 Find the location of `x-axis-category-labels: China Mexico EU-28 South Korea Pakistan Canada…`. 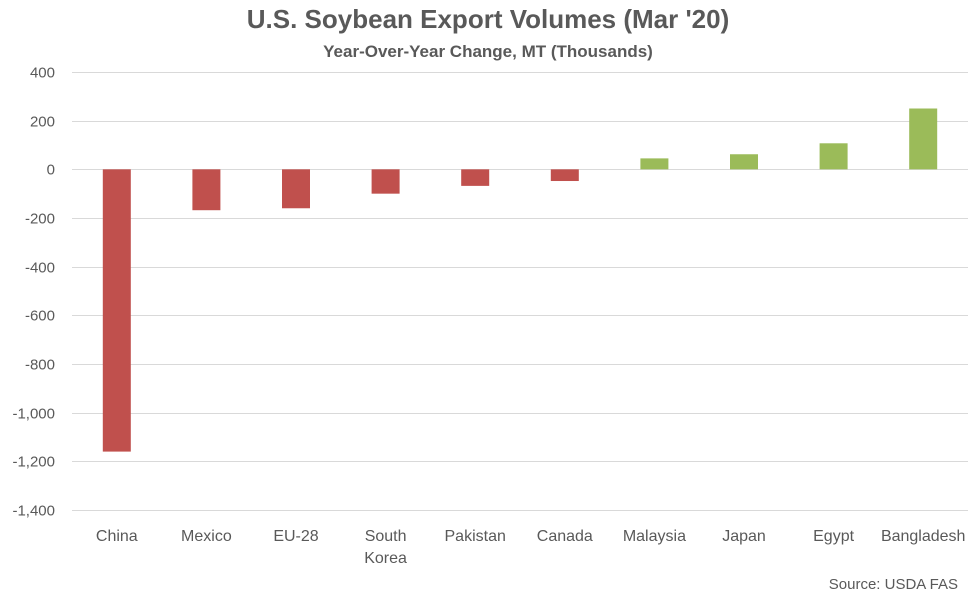

x-axis-category-labels: China Mexico EU-28 South Korea Pakistan Canada… is located at coordinates (531, 547).